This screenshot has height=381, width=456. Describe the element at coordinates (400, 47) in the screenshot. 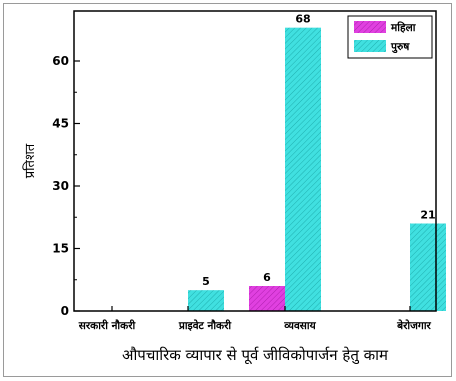

I see `legend-label-male: पुरुष` at that location.